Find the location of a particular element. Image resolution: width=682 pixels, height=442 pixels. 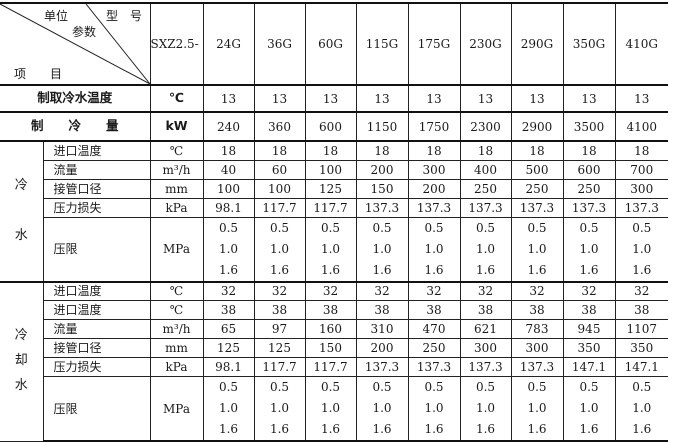

param-name: 制取冷水温度 is located at coordinates (75, 98).